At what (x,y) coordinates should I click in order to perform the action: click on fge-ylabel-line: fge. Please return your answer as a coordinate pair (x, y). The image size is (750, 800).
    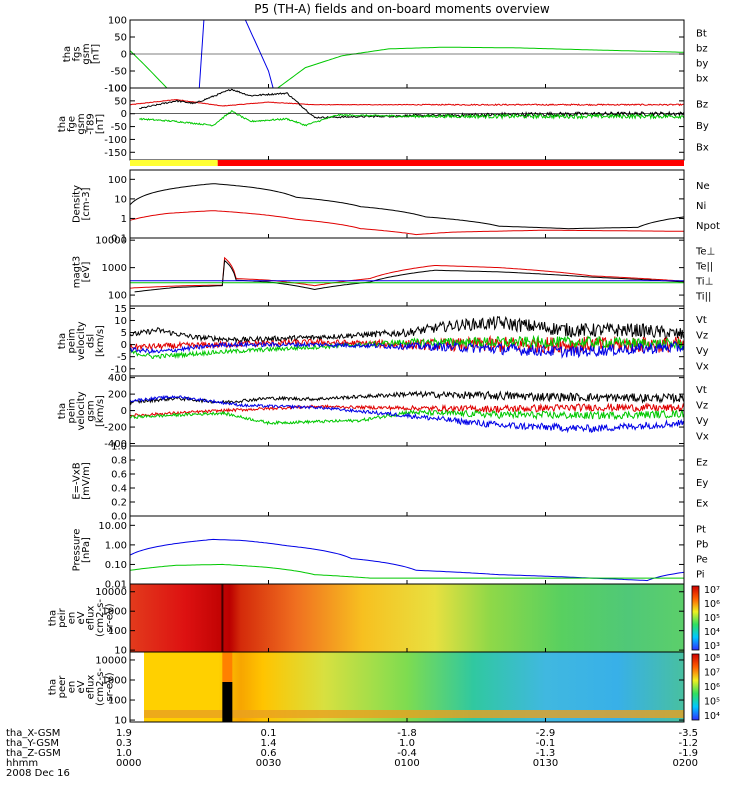
    Looking at the image, I should click on (72, 124).